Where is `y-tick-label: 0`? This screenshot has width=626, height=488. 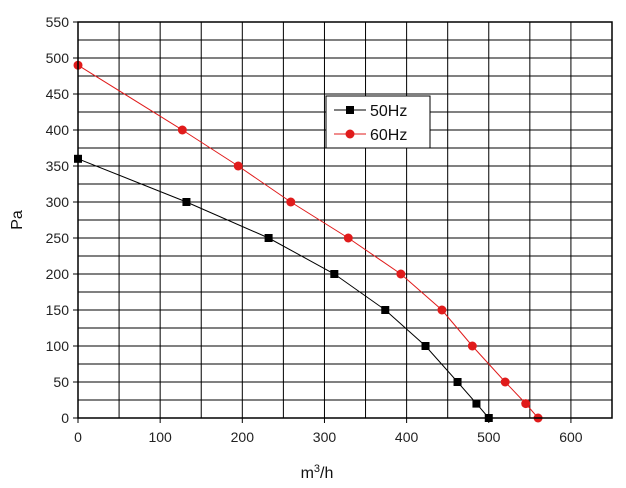
y-tick-label: 0 is located at coordinates (65, 418).